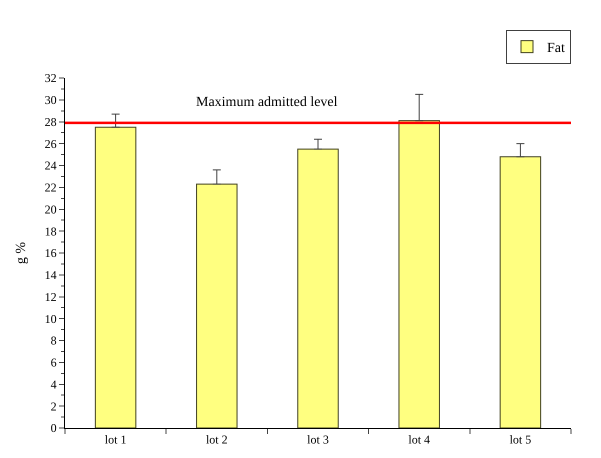  I want to click on x-tick-label: lot 4, so click(419, 439).